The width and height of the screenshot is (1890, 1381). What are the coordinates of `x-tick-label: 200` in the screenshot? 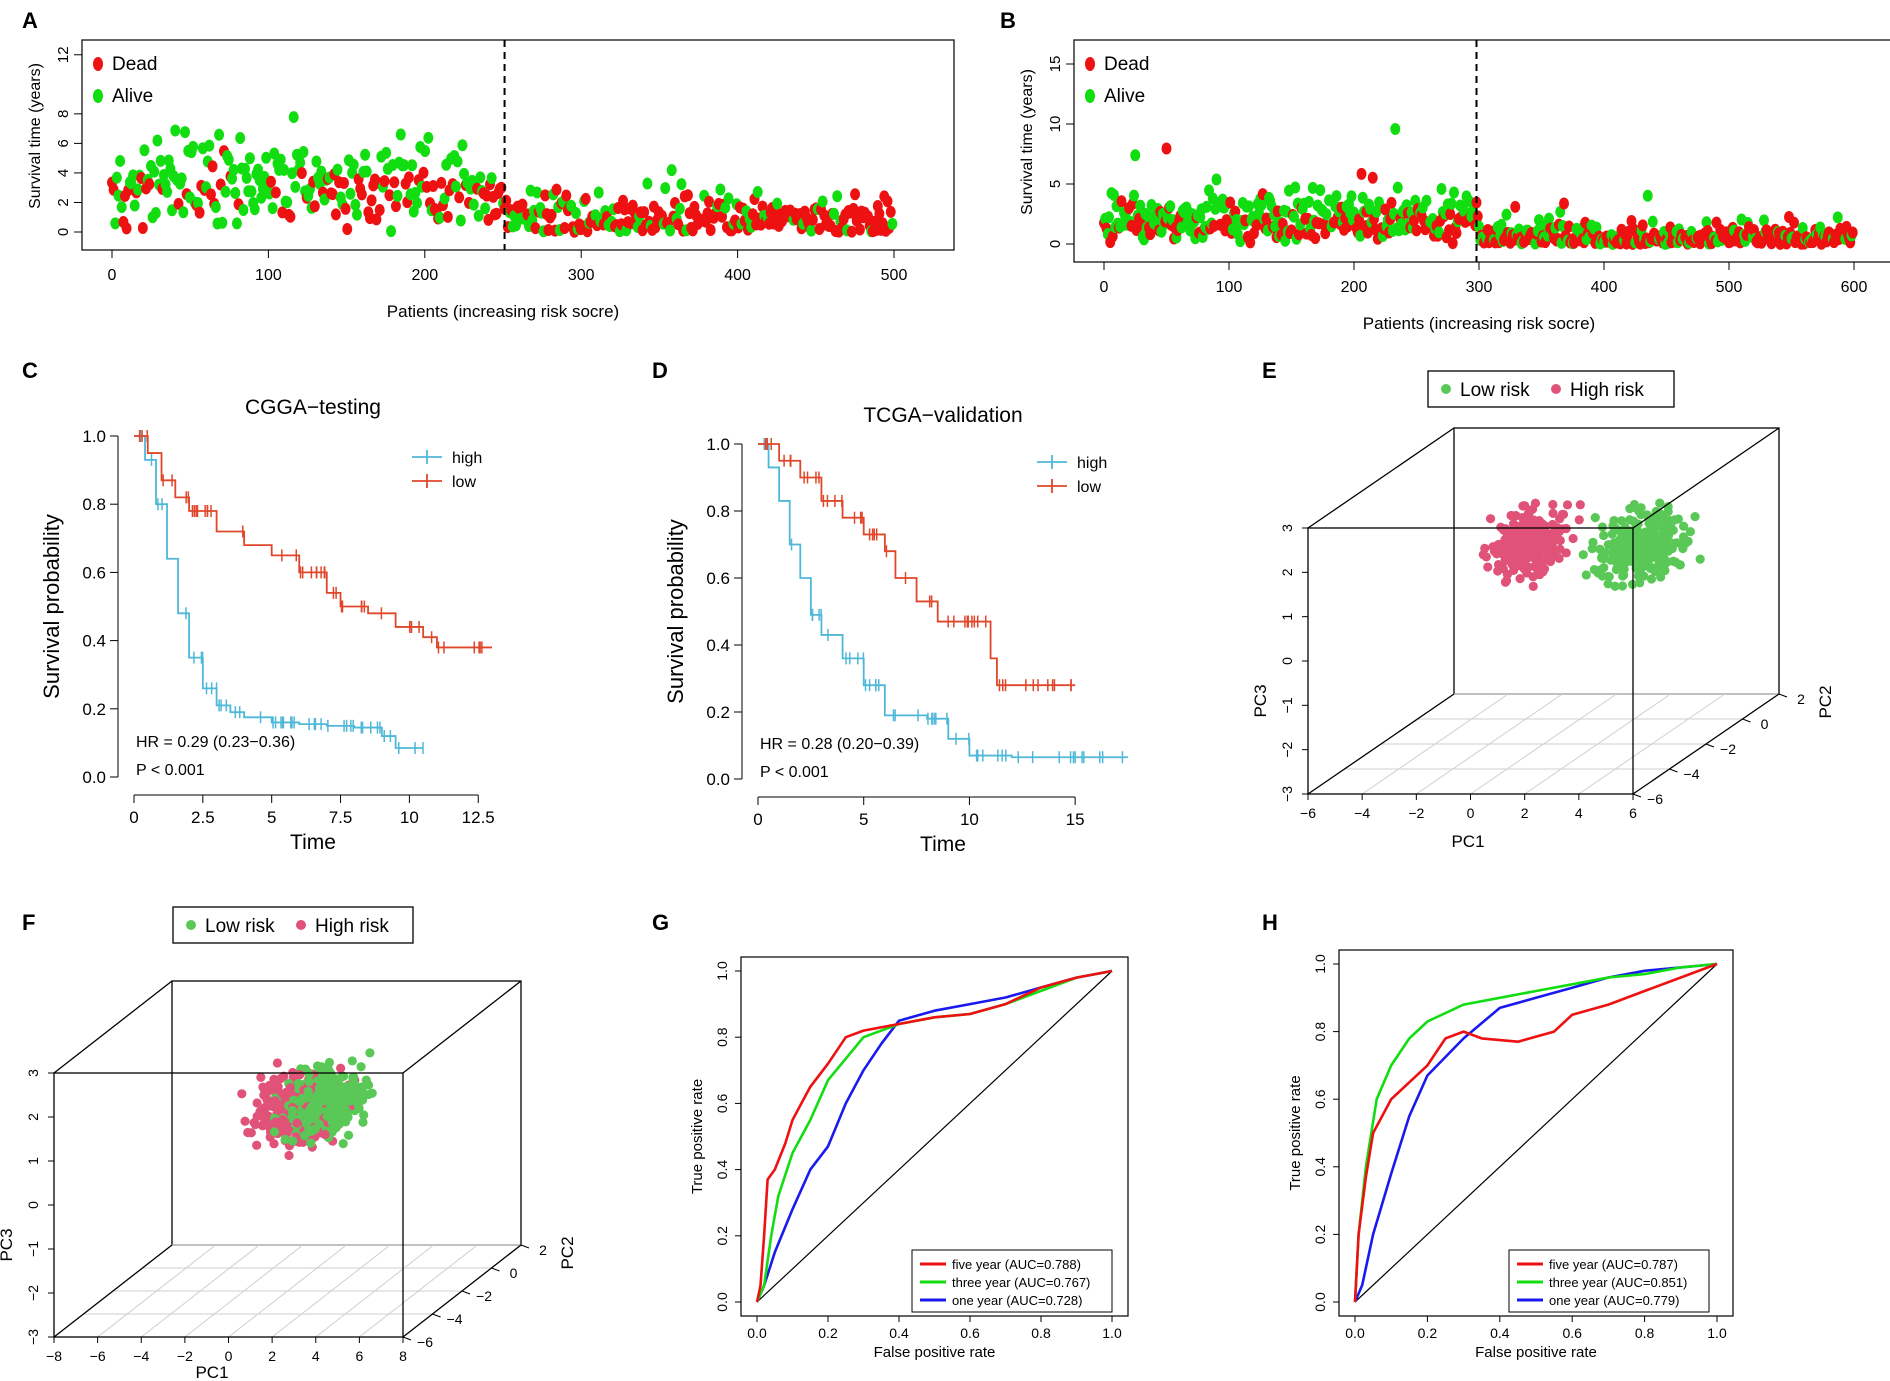 It's located at (1354, 287).